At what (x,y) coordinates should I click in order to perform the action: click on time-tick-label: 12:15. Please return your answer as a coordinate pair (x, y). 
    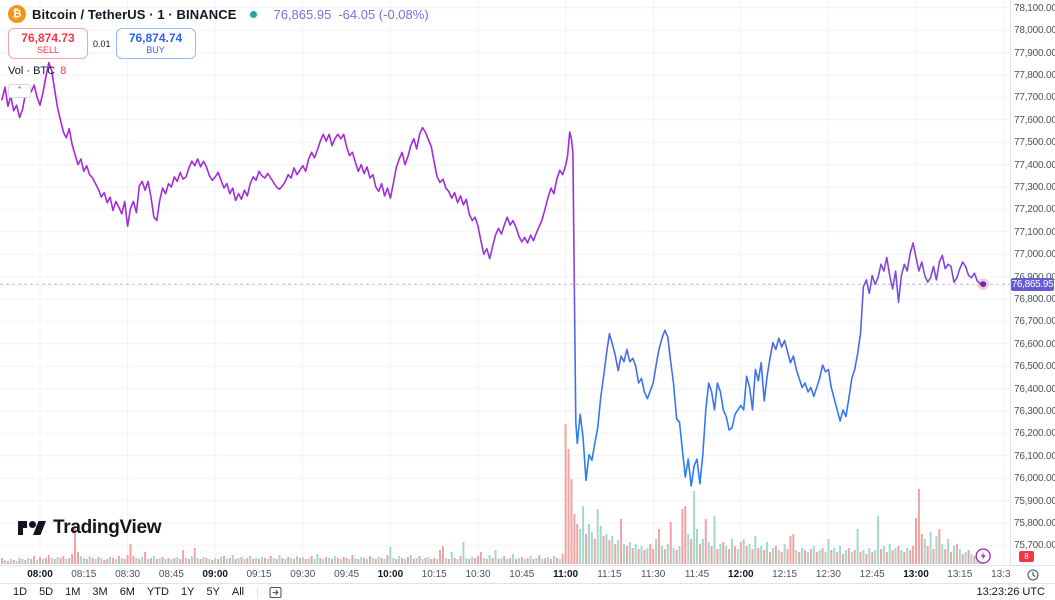
    Looking at the image, I should click on (785, 574).